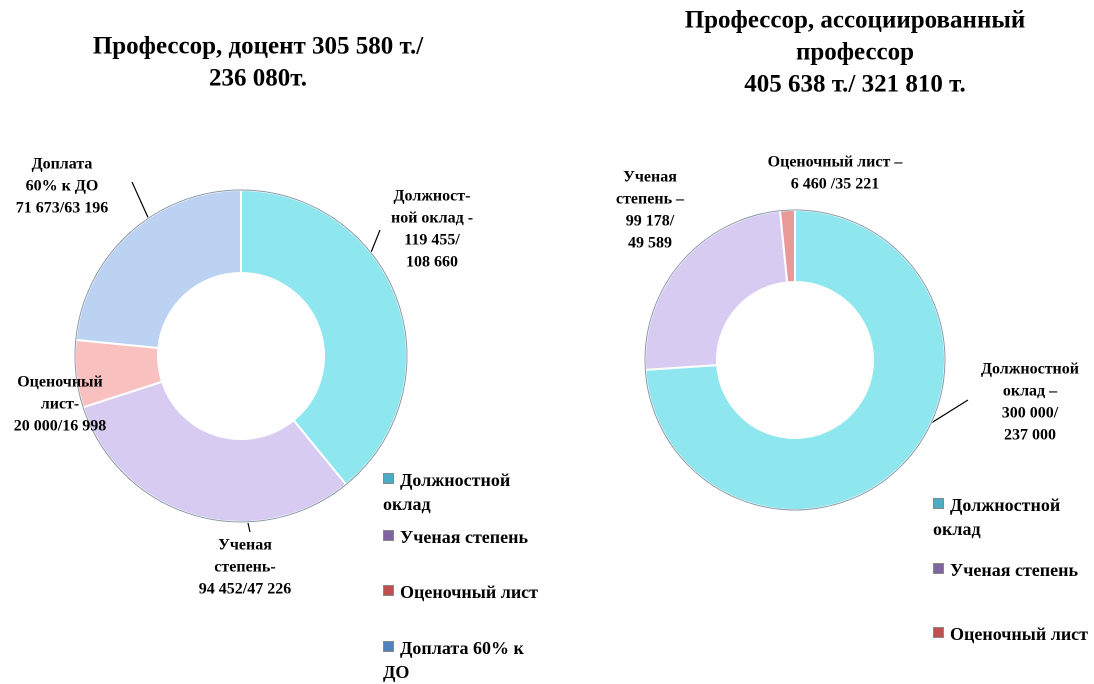 The width and height of the screenshot is (1094, 684). Describe the element at coordinates (1030, 369) in the screenshot. I see `data-label: Должностной` at that location.